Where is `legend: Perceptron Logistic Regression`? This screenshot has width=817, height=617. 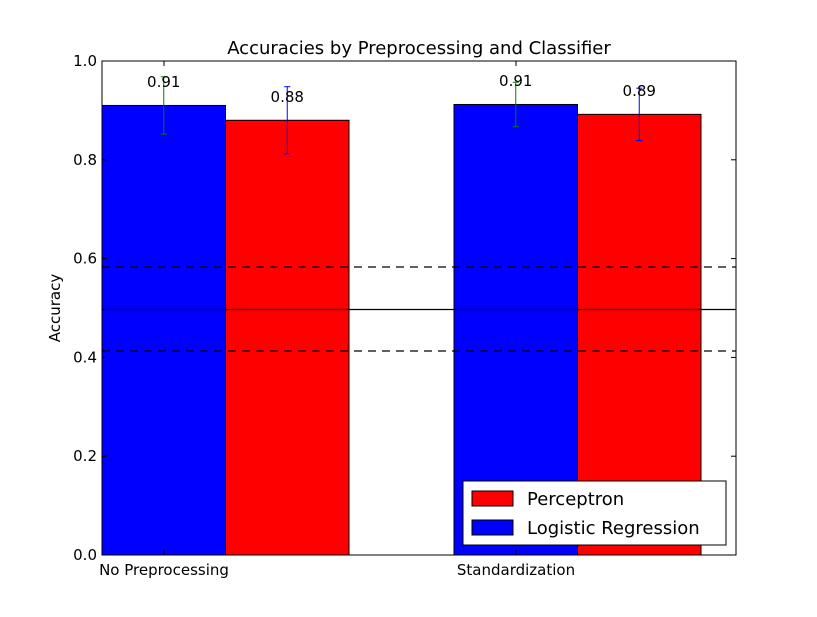 legend: Perceptron Logistic Regression is located at coordinates (594, 513).